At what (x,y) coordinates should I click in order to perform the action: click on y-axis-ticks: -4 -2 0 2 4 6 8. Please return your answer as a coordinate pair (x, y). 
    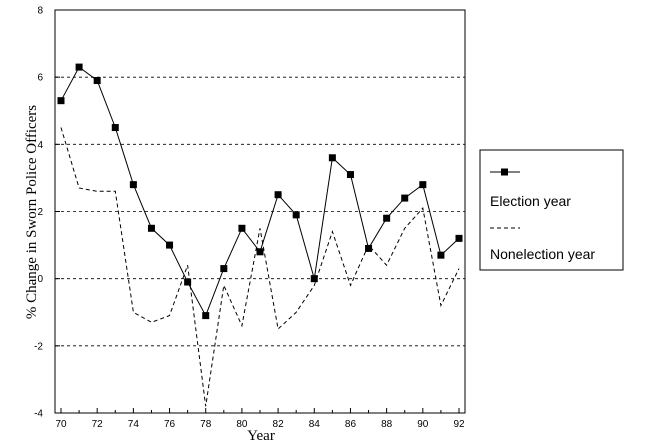
    Looking at the image, I should click on (47, 213).